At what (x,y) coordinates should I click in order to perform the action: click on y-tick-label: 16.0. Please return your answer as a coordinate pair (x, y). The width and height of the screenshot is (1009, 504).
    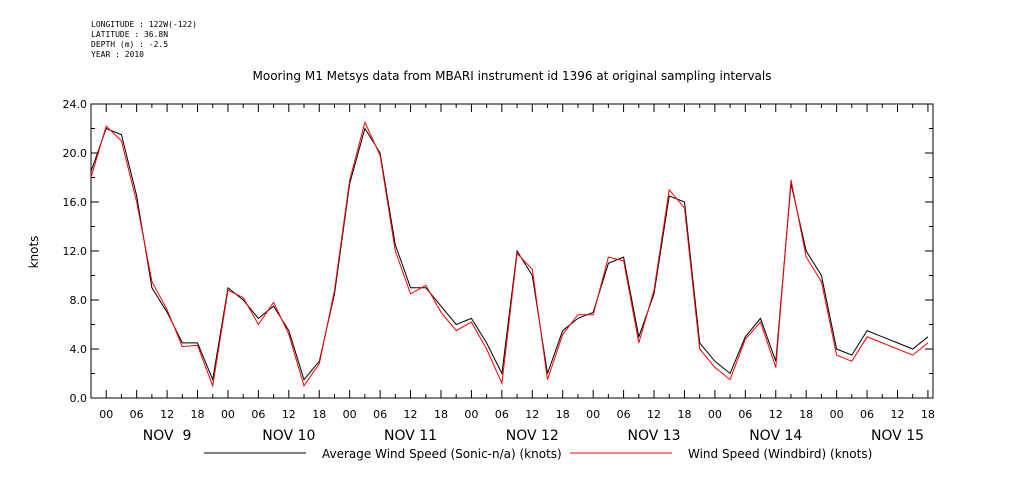
    Looking at the image, I should click on (75, 202).